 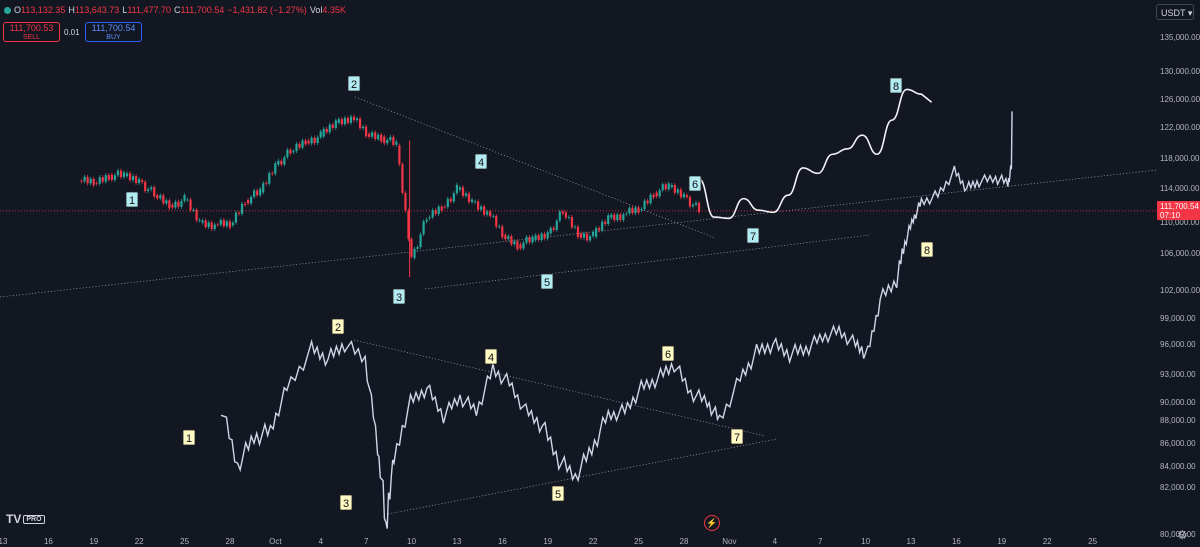 What do you see at coordinates (113, 37) in the screenshot?
I see `buy-label: BUY` at bounding box center [113, 37].